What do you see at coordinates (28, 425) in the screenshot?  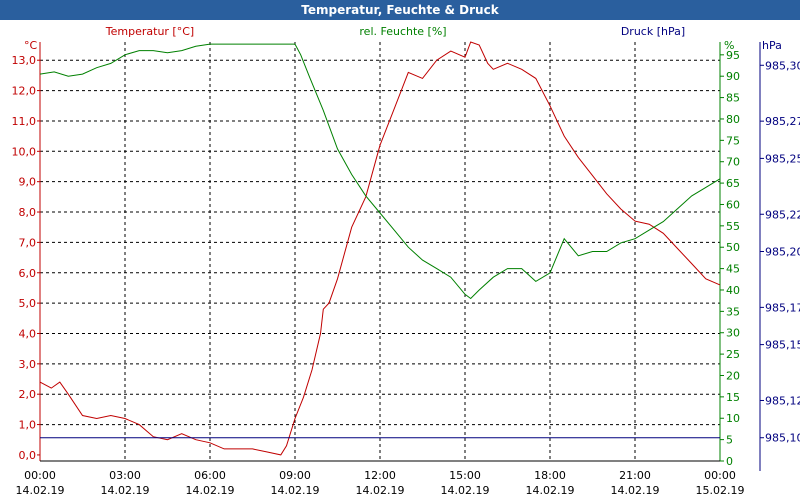 I see `temperature-tick-label: 1,0` at bounding box center [28, 425].